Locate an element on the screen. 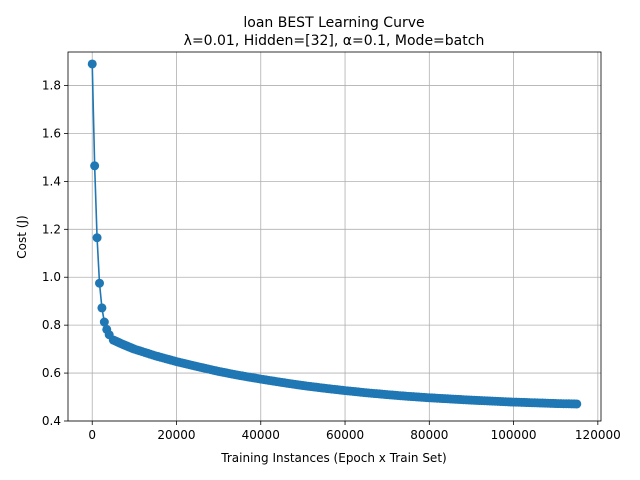 This screenshot has height=480, width=640. x-axis-ticks: 0 20000 40000 60000 80000 100000 120000 is located at coordinates (354, 431).